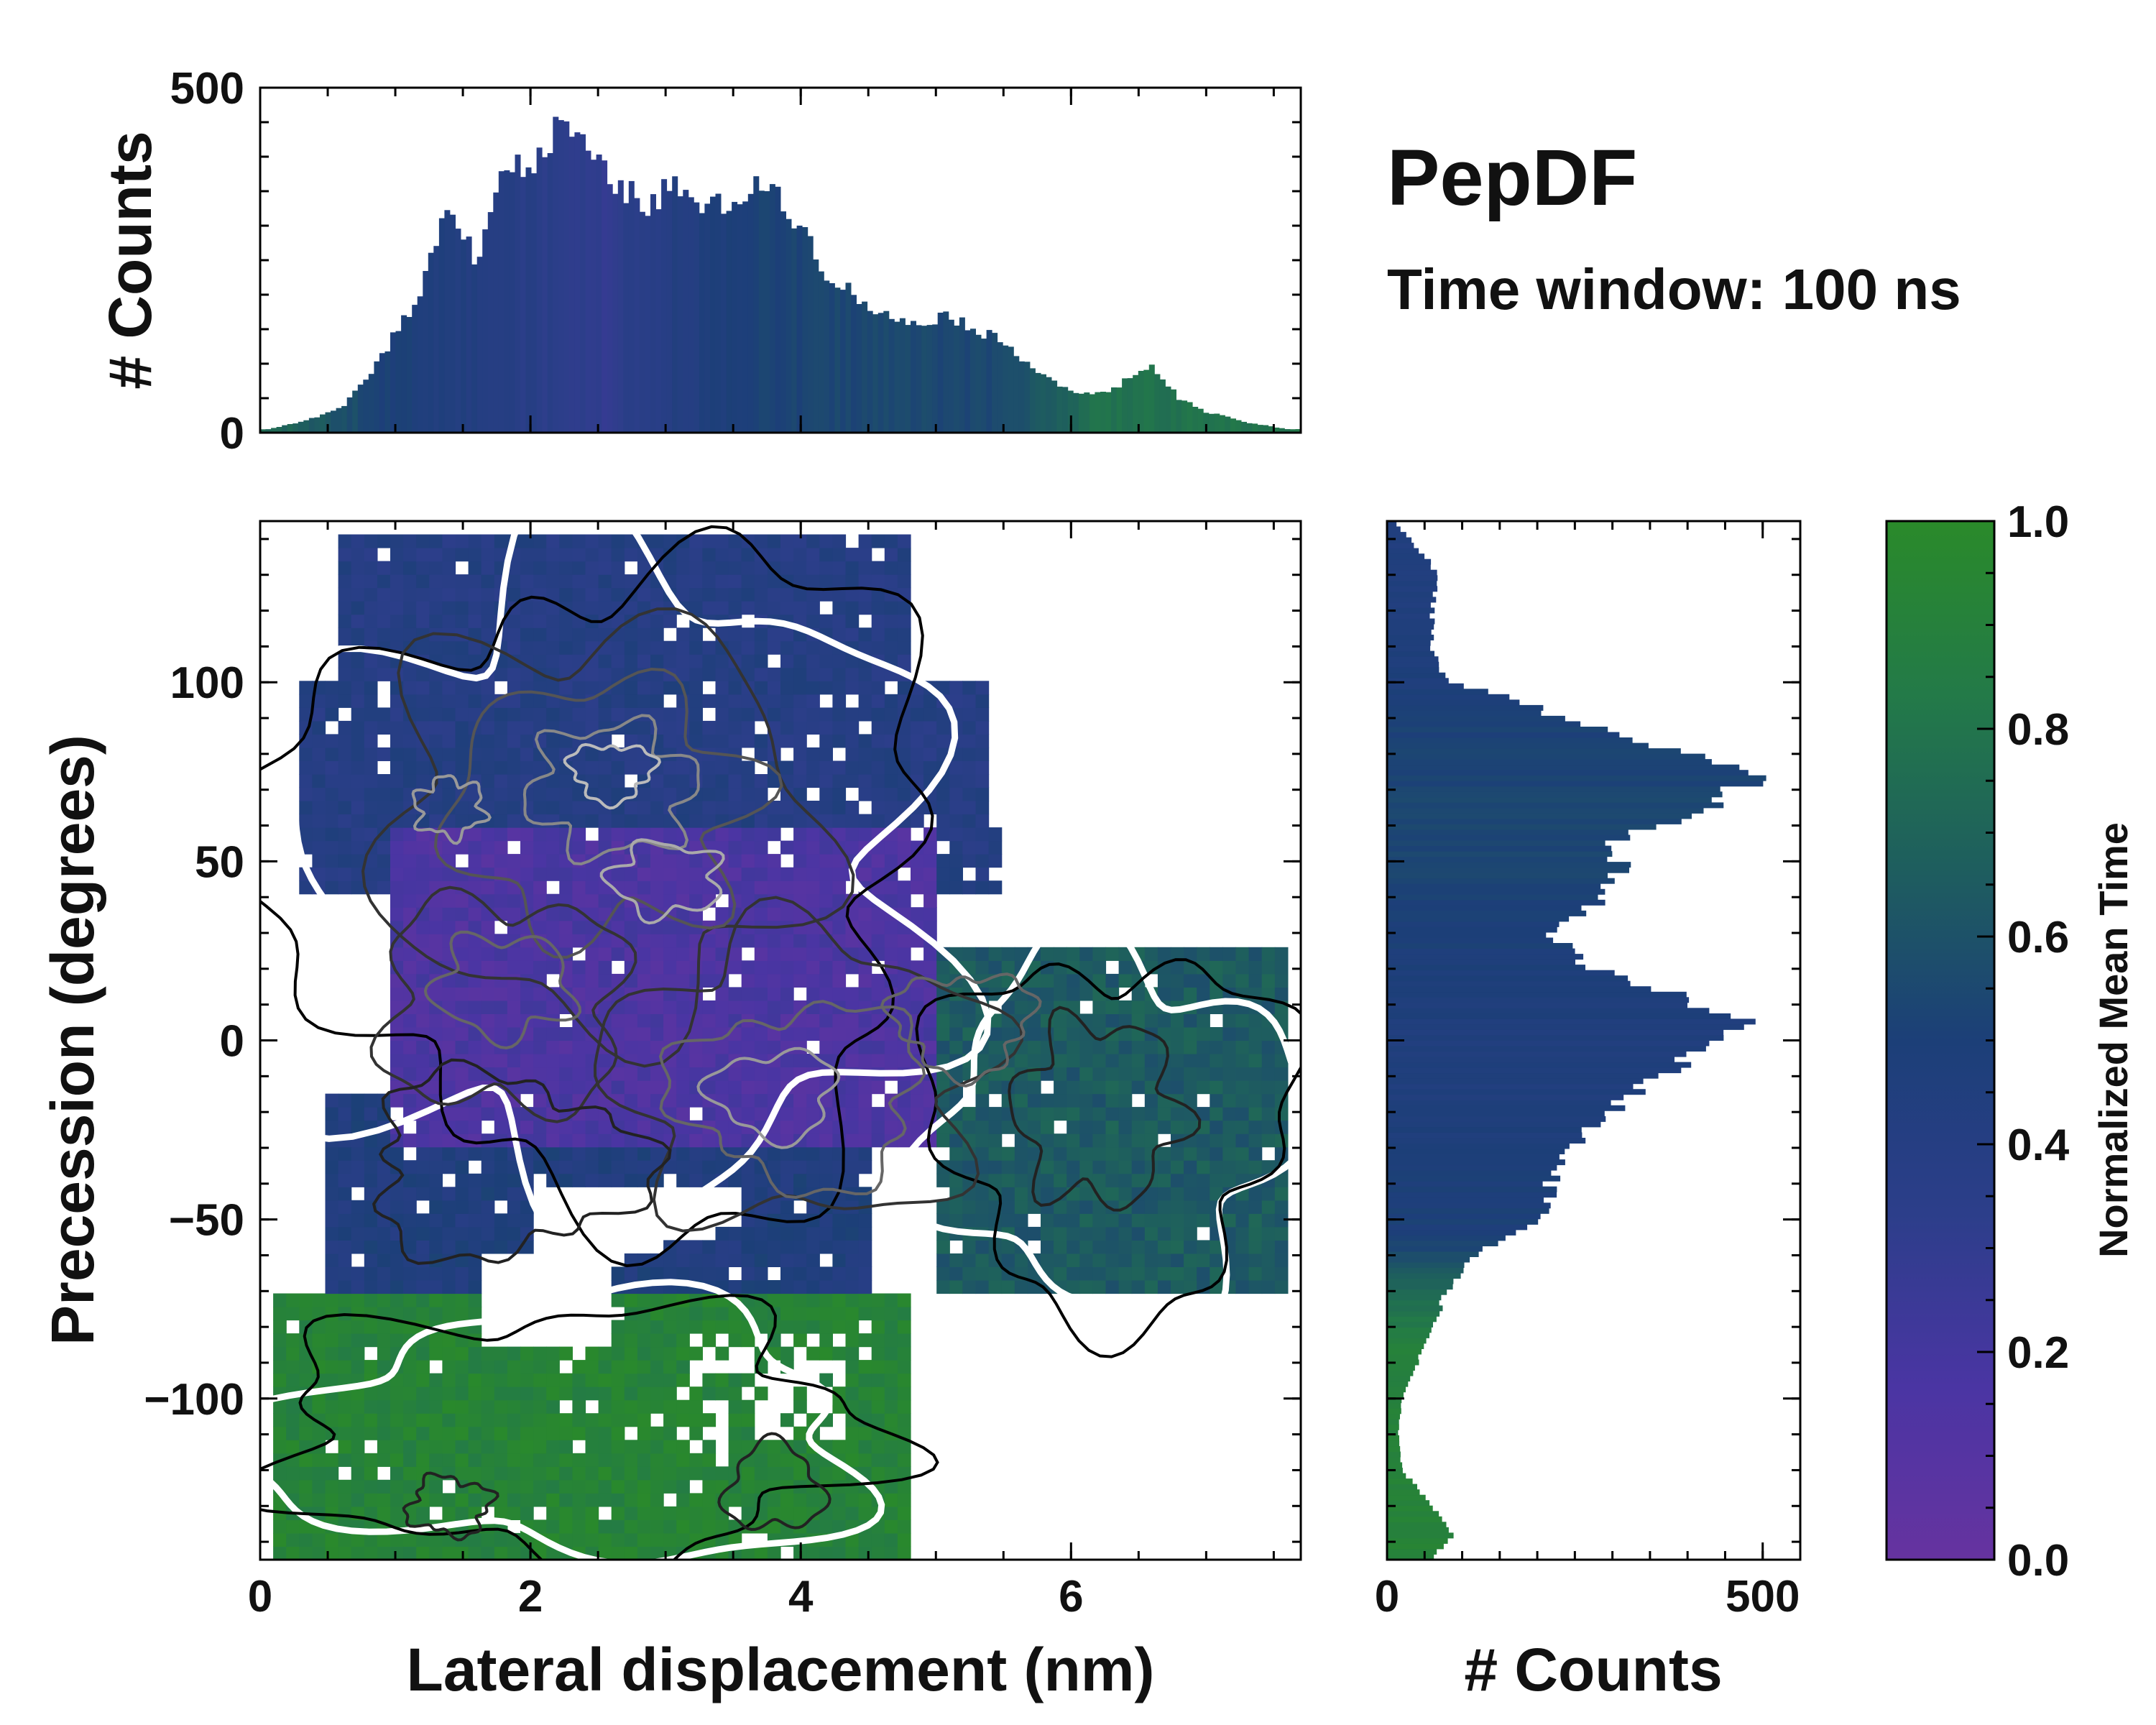 This screenshot has height=1725, width=2156. Describe the element at coordinates (1071, 1597) in the screenshot. I see `x-tick-label: 6` at that location.